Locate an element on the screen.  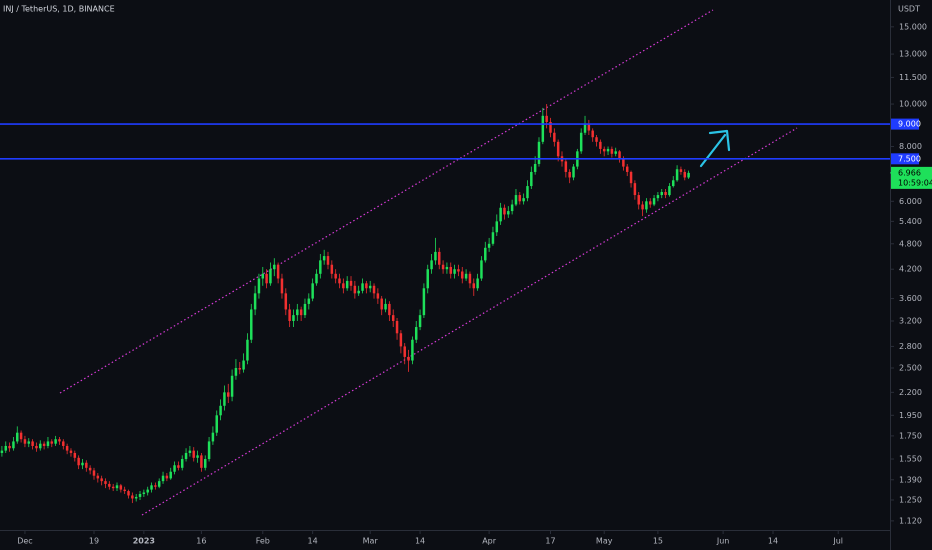
axis-unit: USDT is located at coordinates (909, 9).